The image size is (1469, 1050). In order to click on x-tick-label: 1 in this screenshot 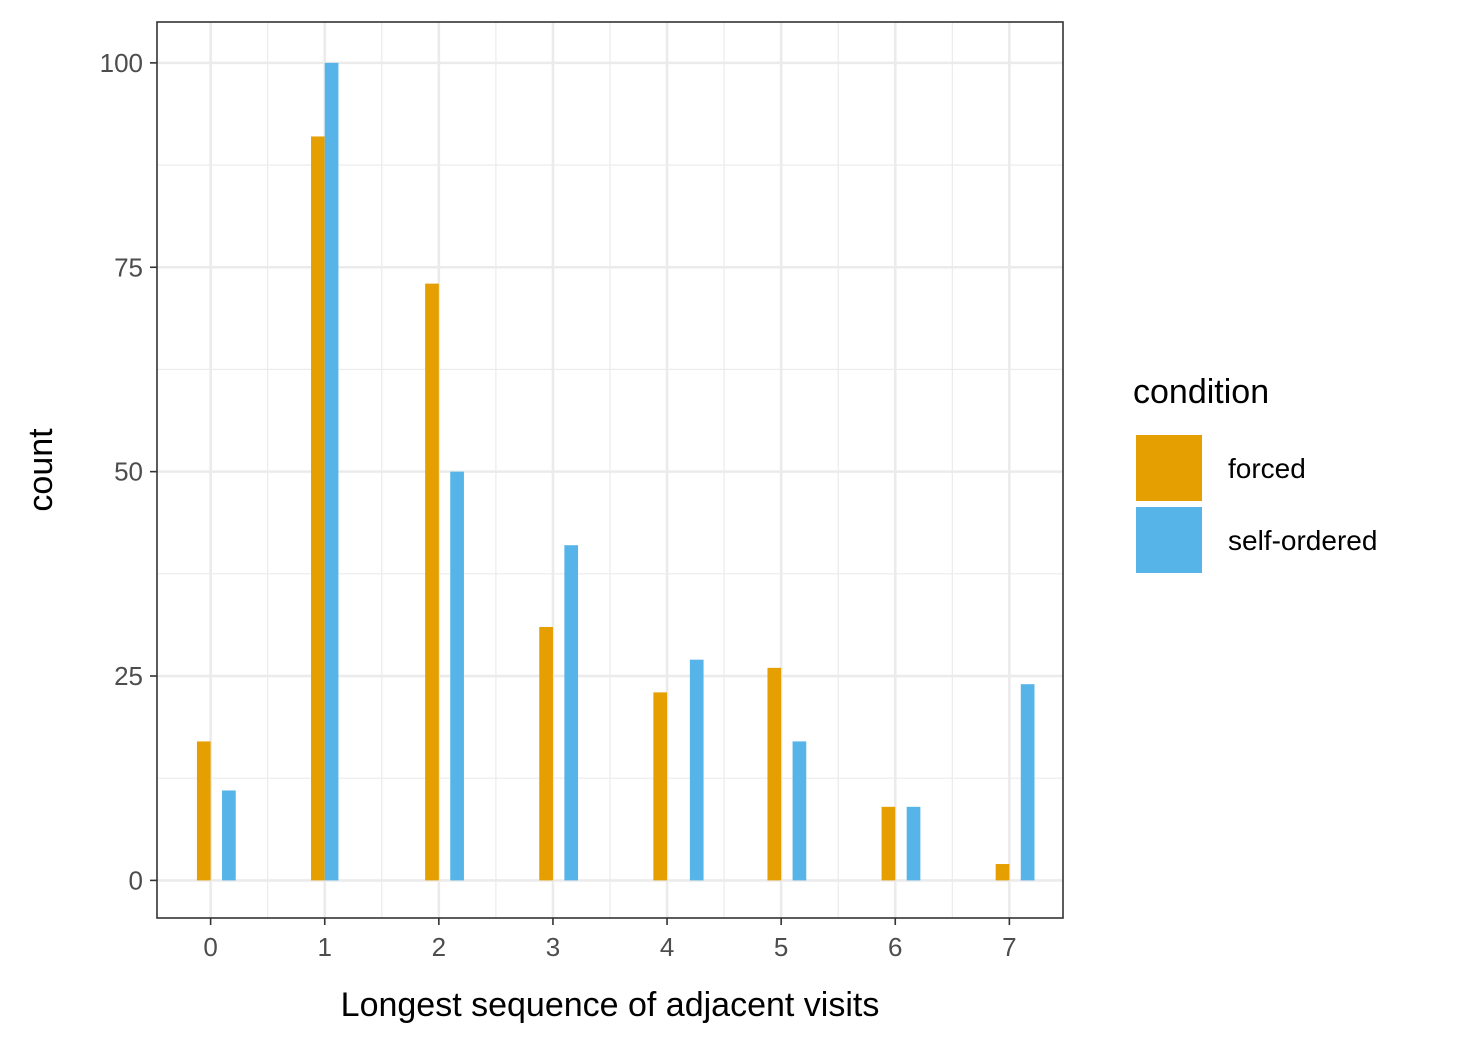, I will do `click(325, 947)`.